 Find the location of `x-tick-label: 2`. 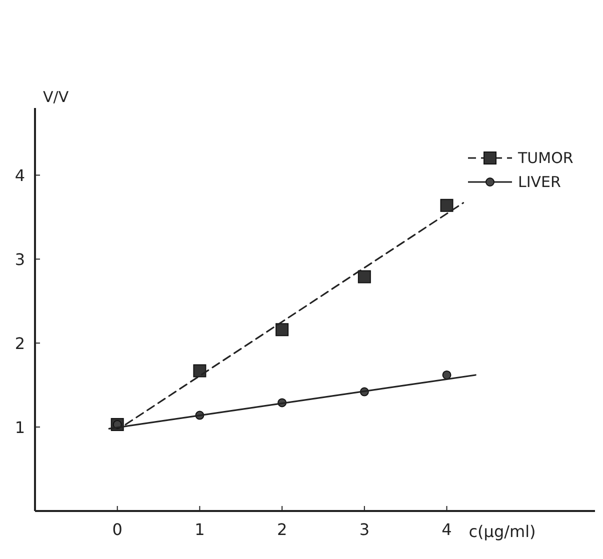

x-tick-label: 2 is located at coordinates (282, 529).